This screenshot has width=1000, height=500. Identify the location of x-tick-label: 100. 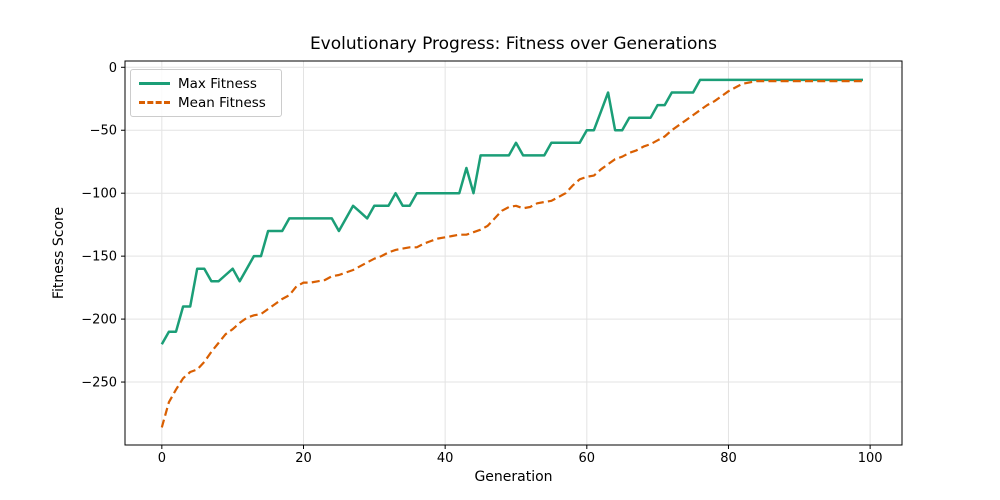
(870, 458).